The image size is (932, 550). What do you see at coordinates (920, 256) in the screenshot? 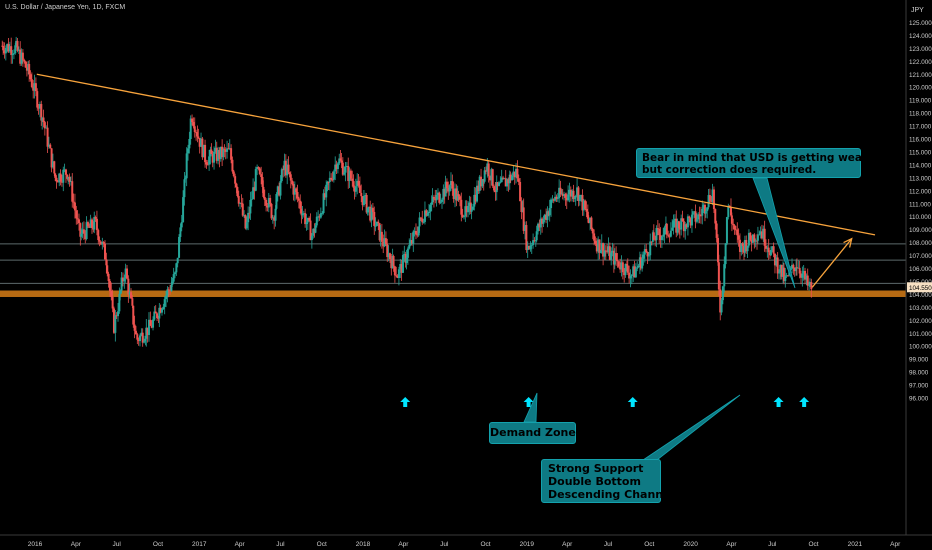
I see `y-tick-label: 107.000` at bounding box center [920, 256].